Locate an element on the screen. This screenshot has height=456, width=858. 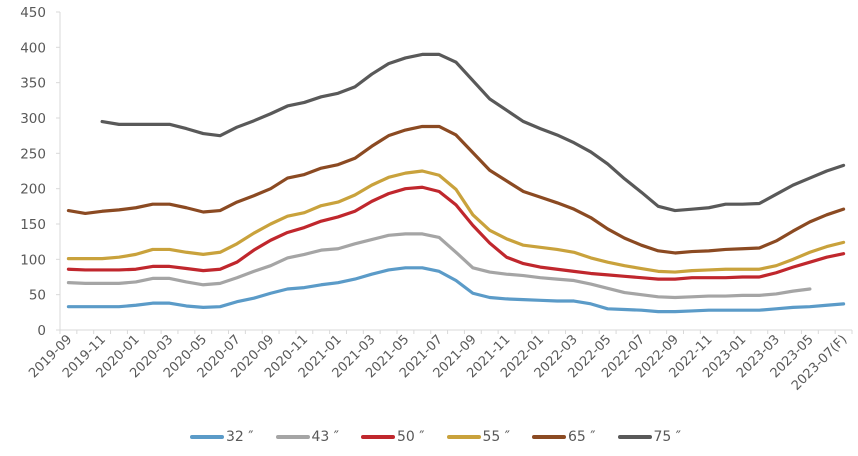
legend-item: 32 ″ is located at coordinates (222, 437).